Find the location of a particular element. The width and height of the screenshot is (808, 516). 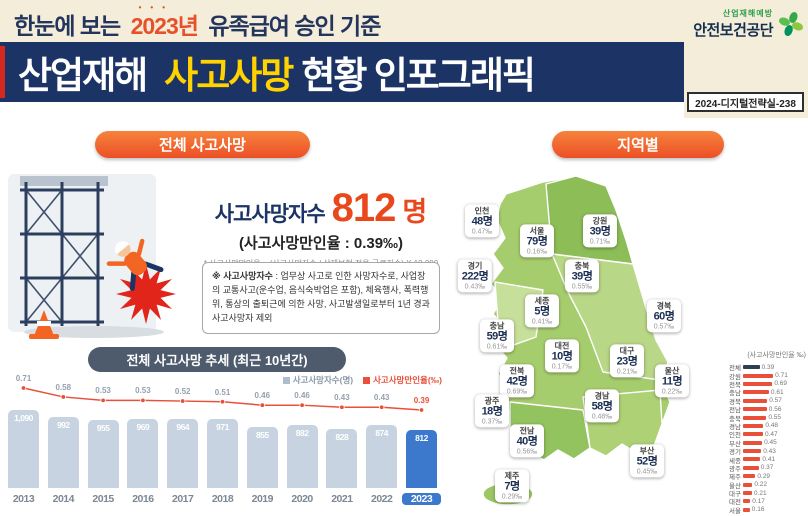

region-rate: 0.43‰ is located at coordinates (475, 287).